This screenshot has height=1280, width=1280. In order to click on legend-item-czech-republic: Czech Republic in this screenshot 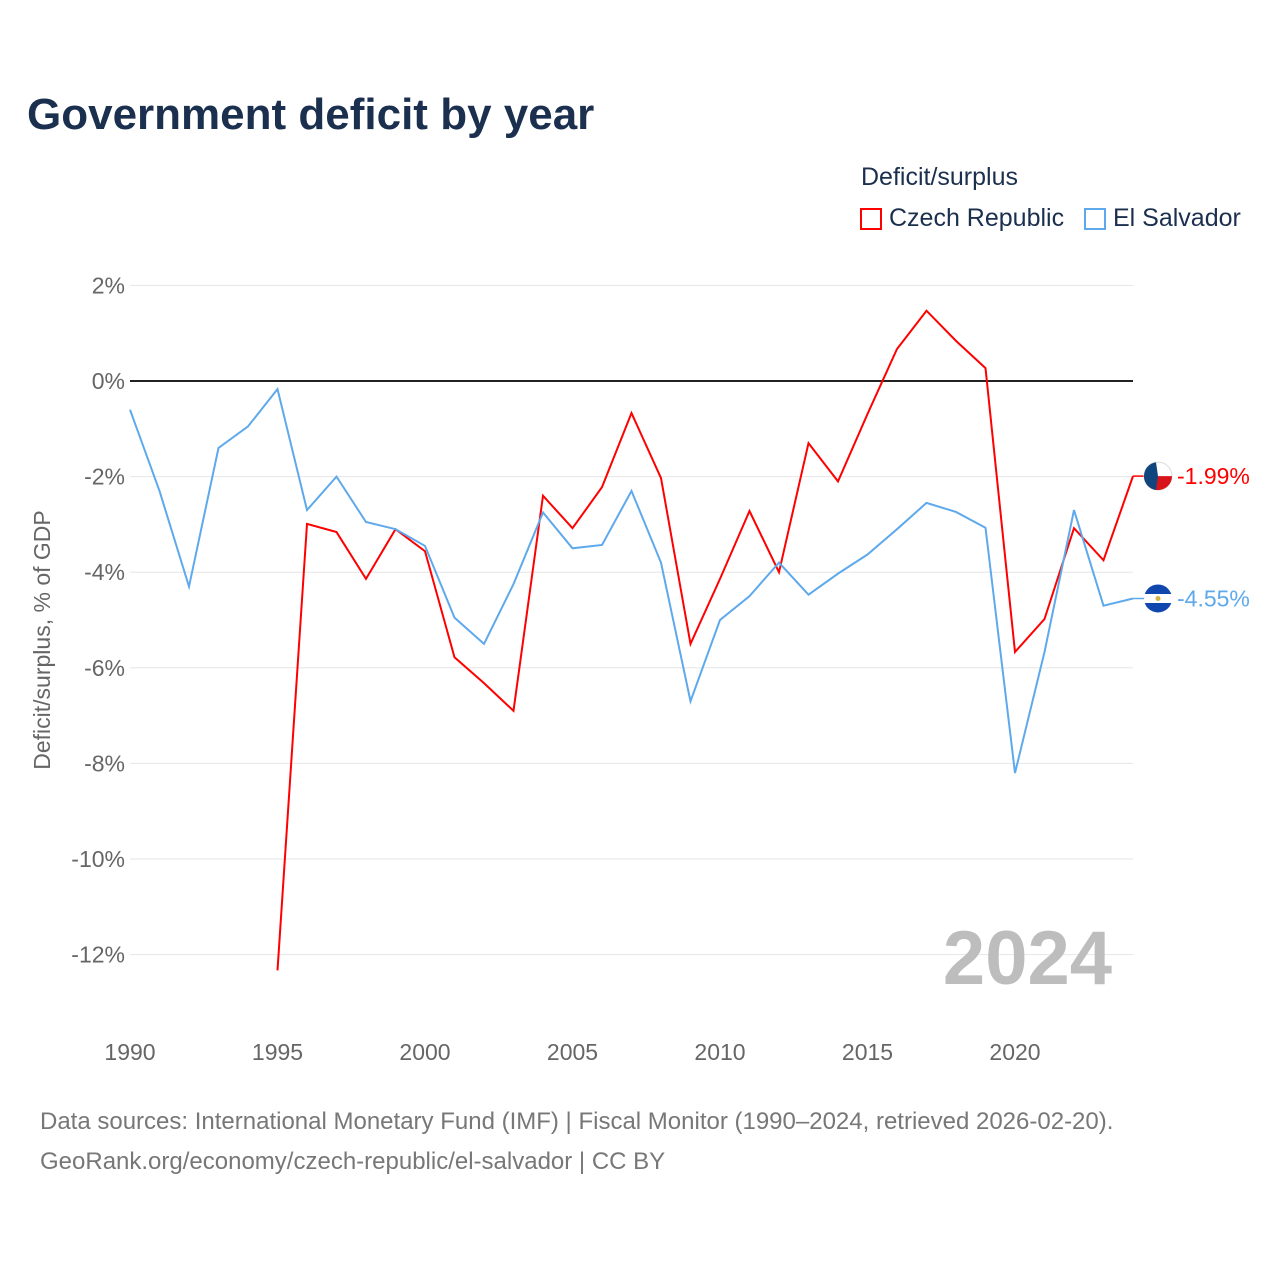, I will do `click(962, 218)`.